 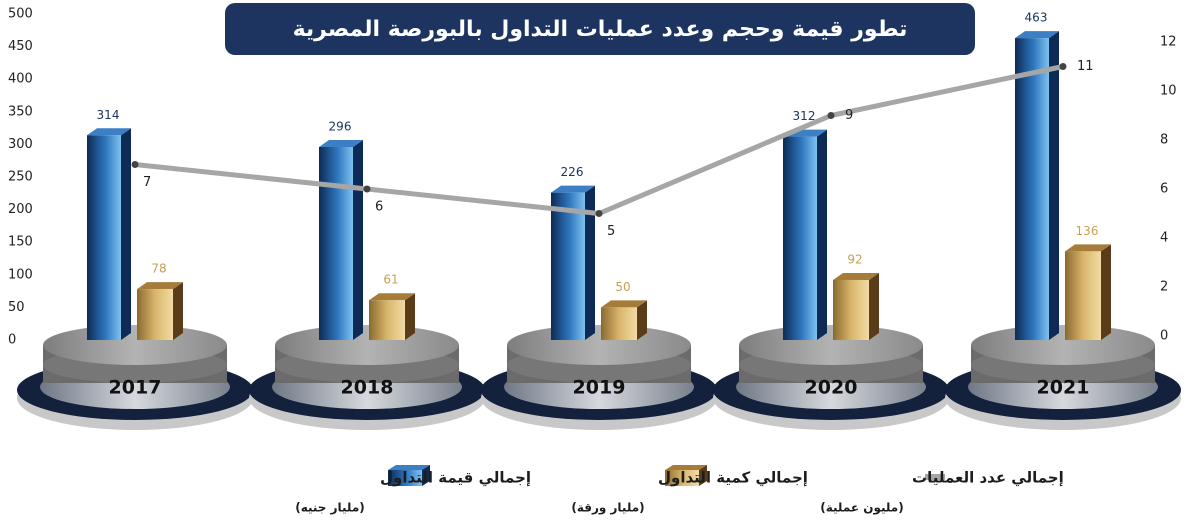 I want to click on line-value-label: 11, so click(x=1085, y=66).